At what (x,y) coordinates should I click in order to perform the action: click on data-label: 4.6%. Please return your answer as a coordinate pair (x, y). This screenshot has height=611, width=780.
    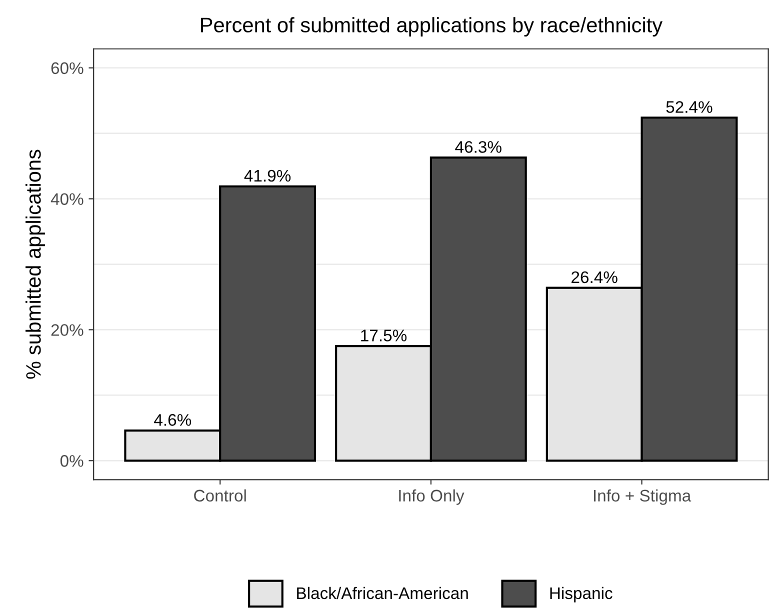
    Looking at the image, I should click on (173, 420).